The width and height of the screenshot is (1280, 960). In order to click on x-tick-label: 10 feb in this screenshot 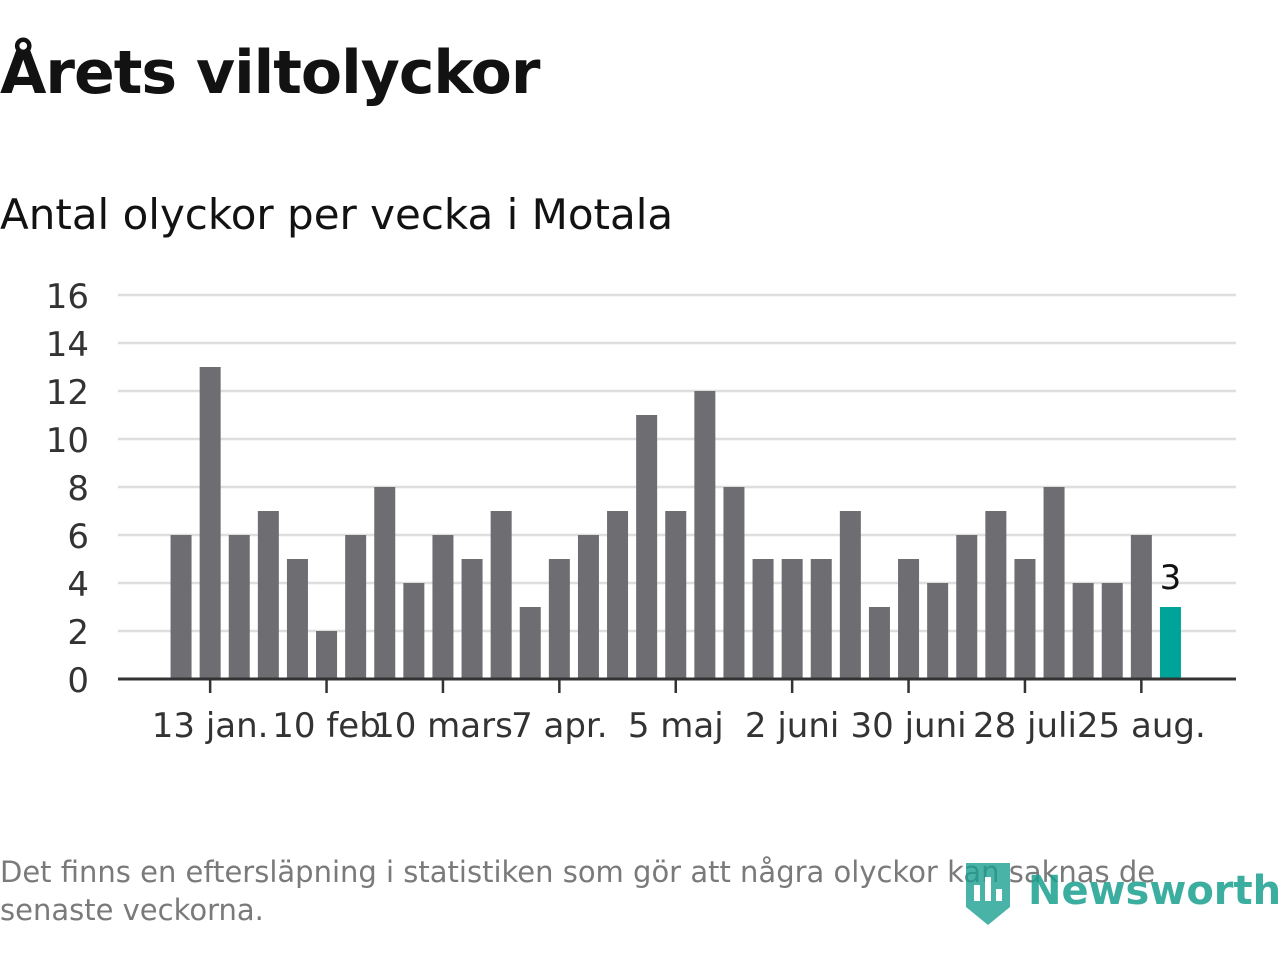, I will do `click(326, 726)`.